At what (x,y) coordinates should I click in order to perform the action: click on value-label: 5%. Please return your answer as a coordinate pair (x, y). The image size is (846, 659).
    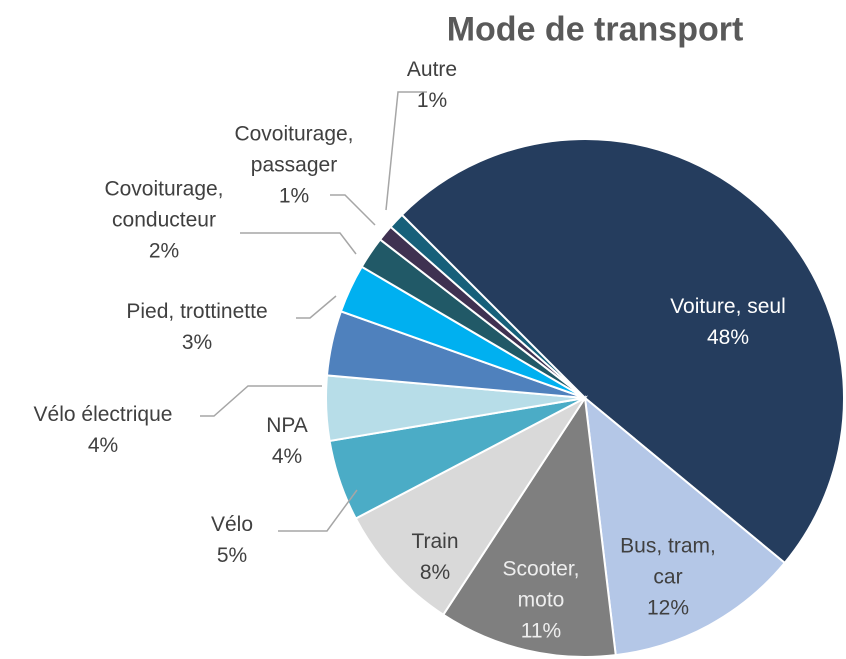
    Looking at the image, I should click on (232, 555).